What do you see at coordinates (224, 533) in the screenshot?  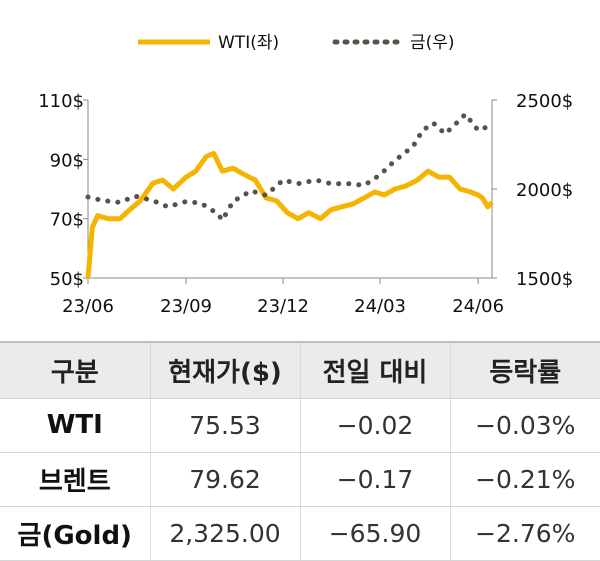 I see `current-price-cell: 2,325.00` at bounding box center [224, 533].